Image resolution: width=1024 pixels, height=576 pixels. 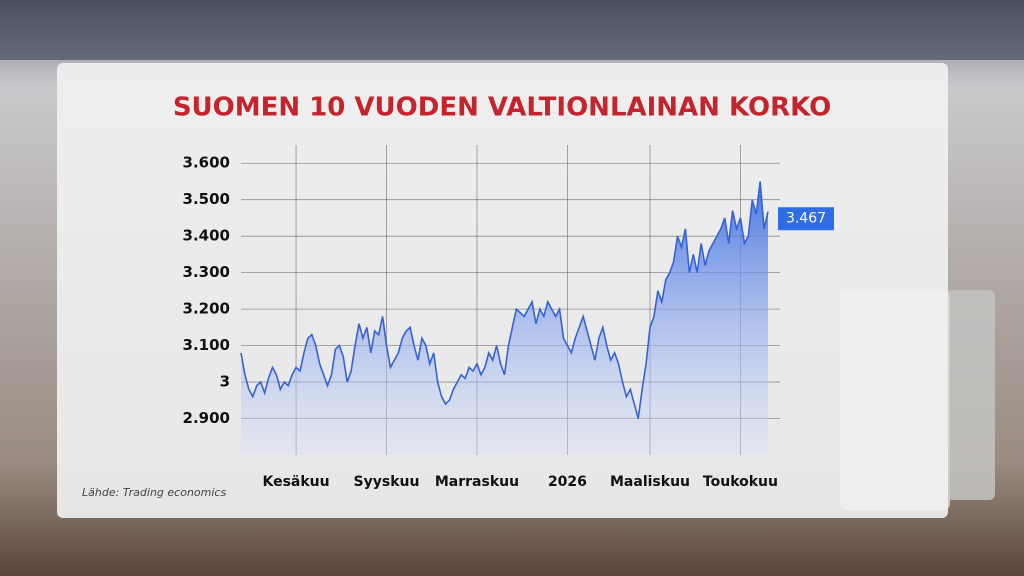 What do you see at coordinates (206, 418) in the screenshot?
I see `y-tick-label: 2.900` at bounding box center [206, 418].